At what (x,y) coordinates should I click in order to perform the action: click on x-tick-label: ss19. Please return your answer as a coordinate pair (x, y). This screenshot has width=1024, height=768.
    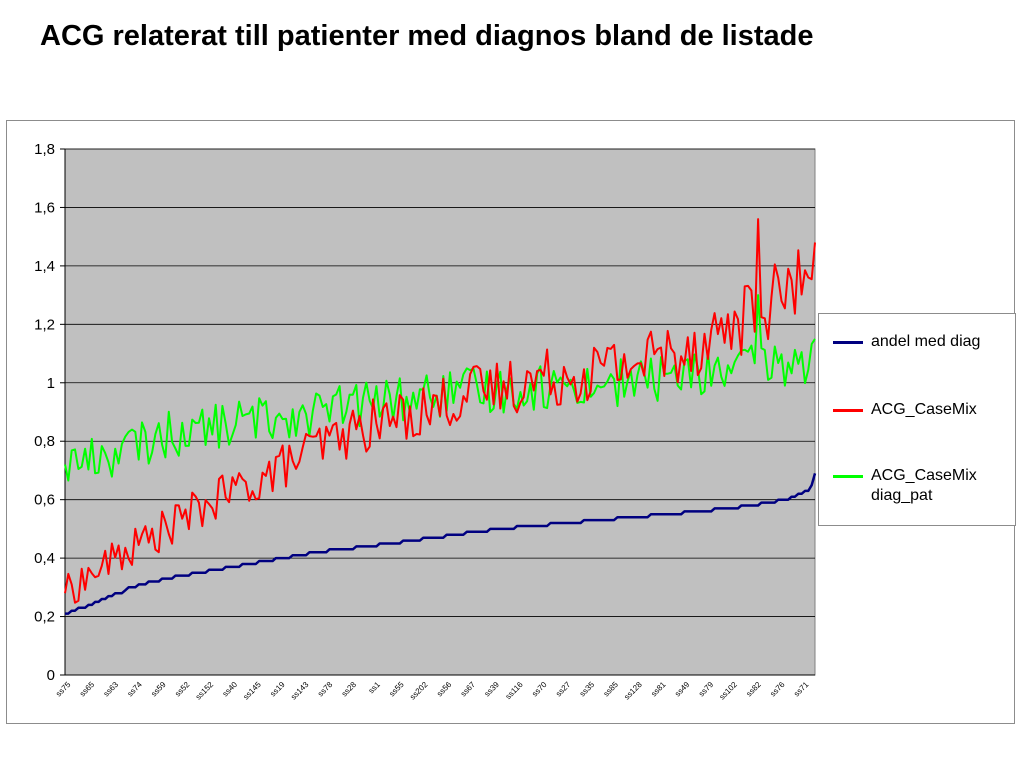
    Looking at the image, I should click on (277, 689).